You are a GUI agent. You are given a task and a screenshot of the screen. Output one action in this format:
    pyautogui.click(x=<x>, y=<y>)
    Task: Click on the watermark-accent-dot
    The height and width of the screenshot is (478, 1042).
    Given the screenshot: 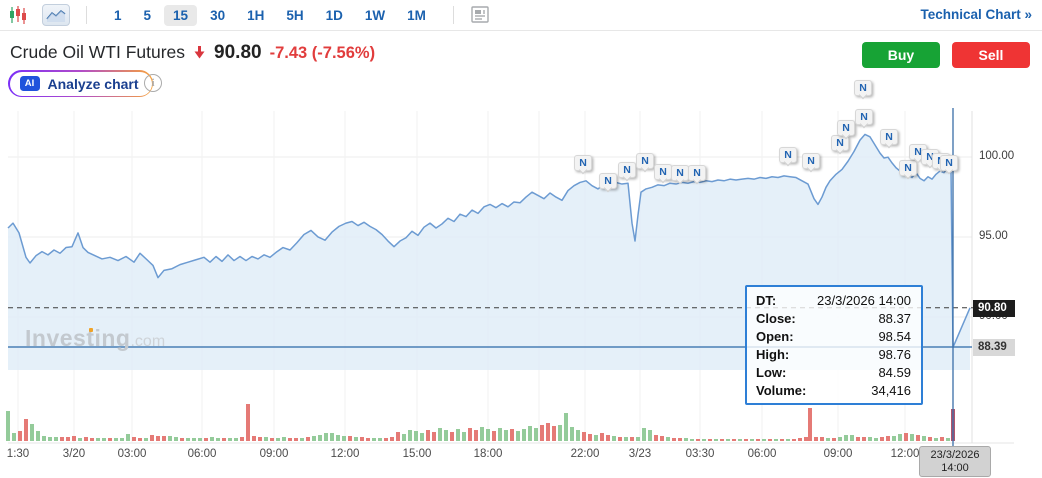 What is the action you would take?
    pyautogui.click(x=91, y=330)
    